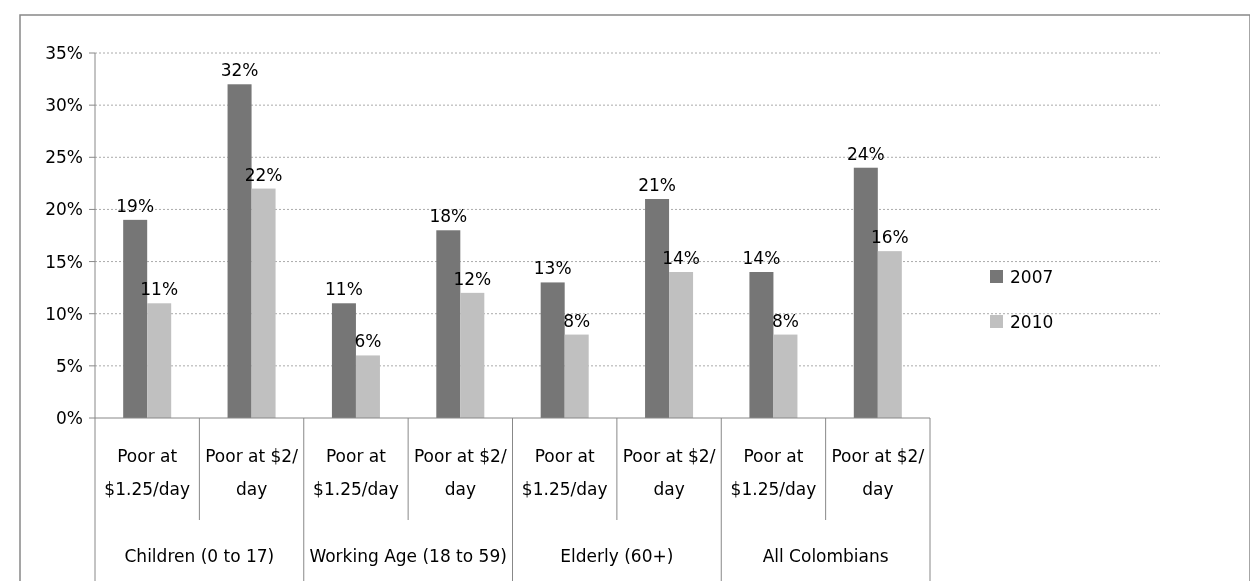  What do you see at coordinates (135, 205) in the screenshot?
I see `text: 19%` at bounding box center [135, 205].